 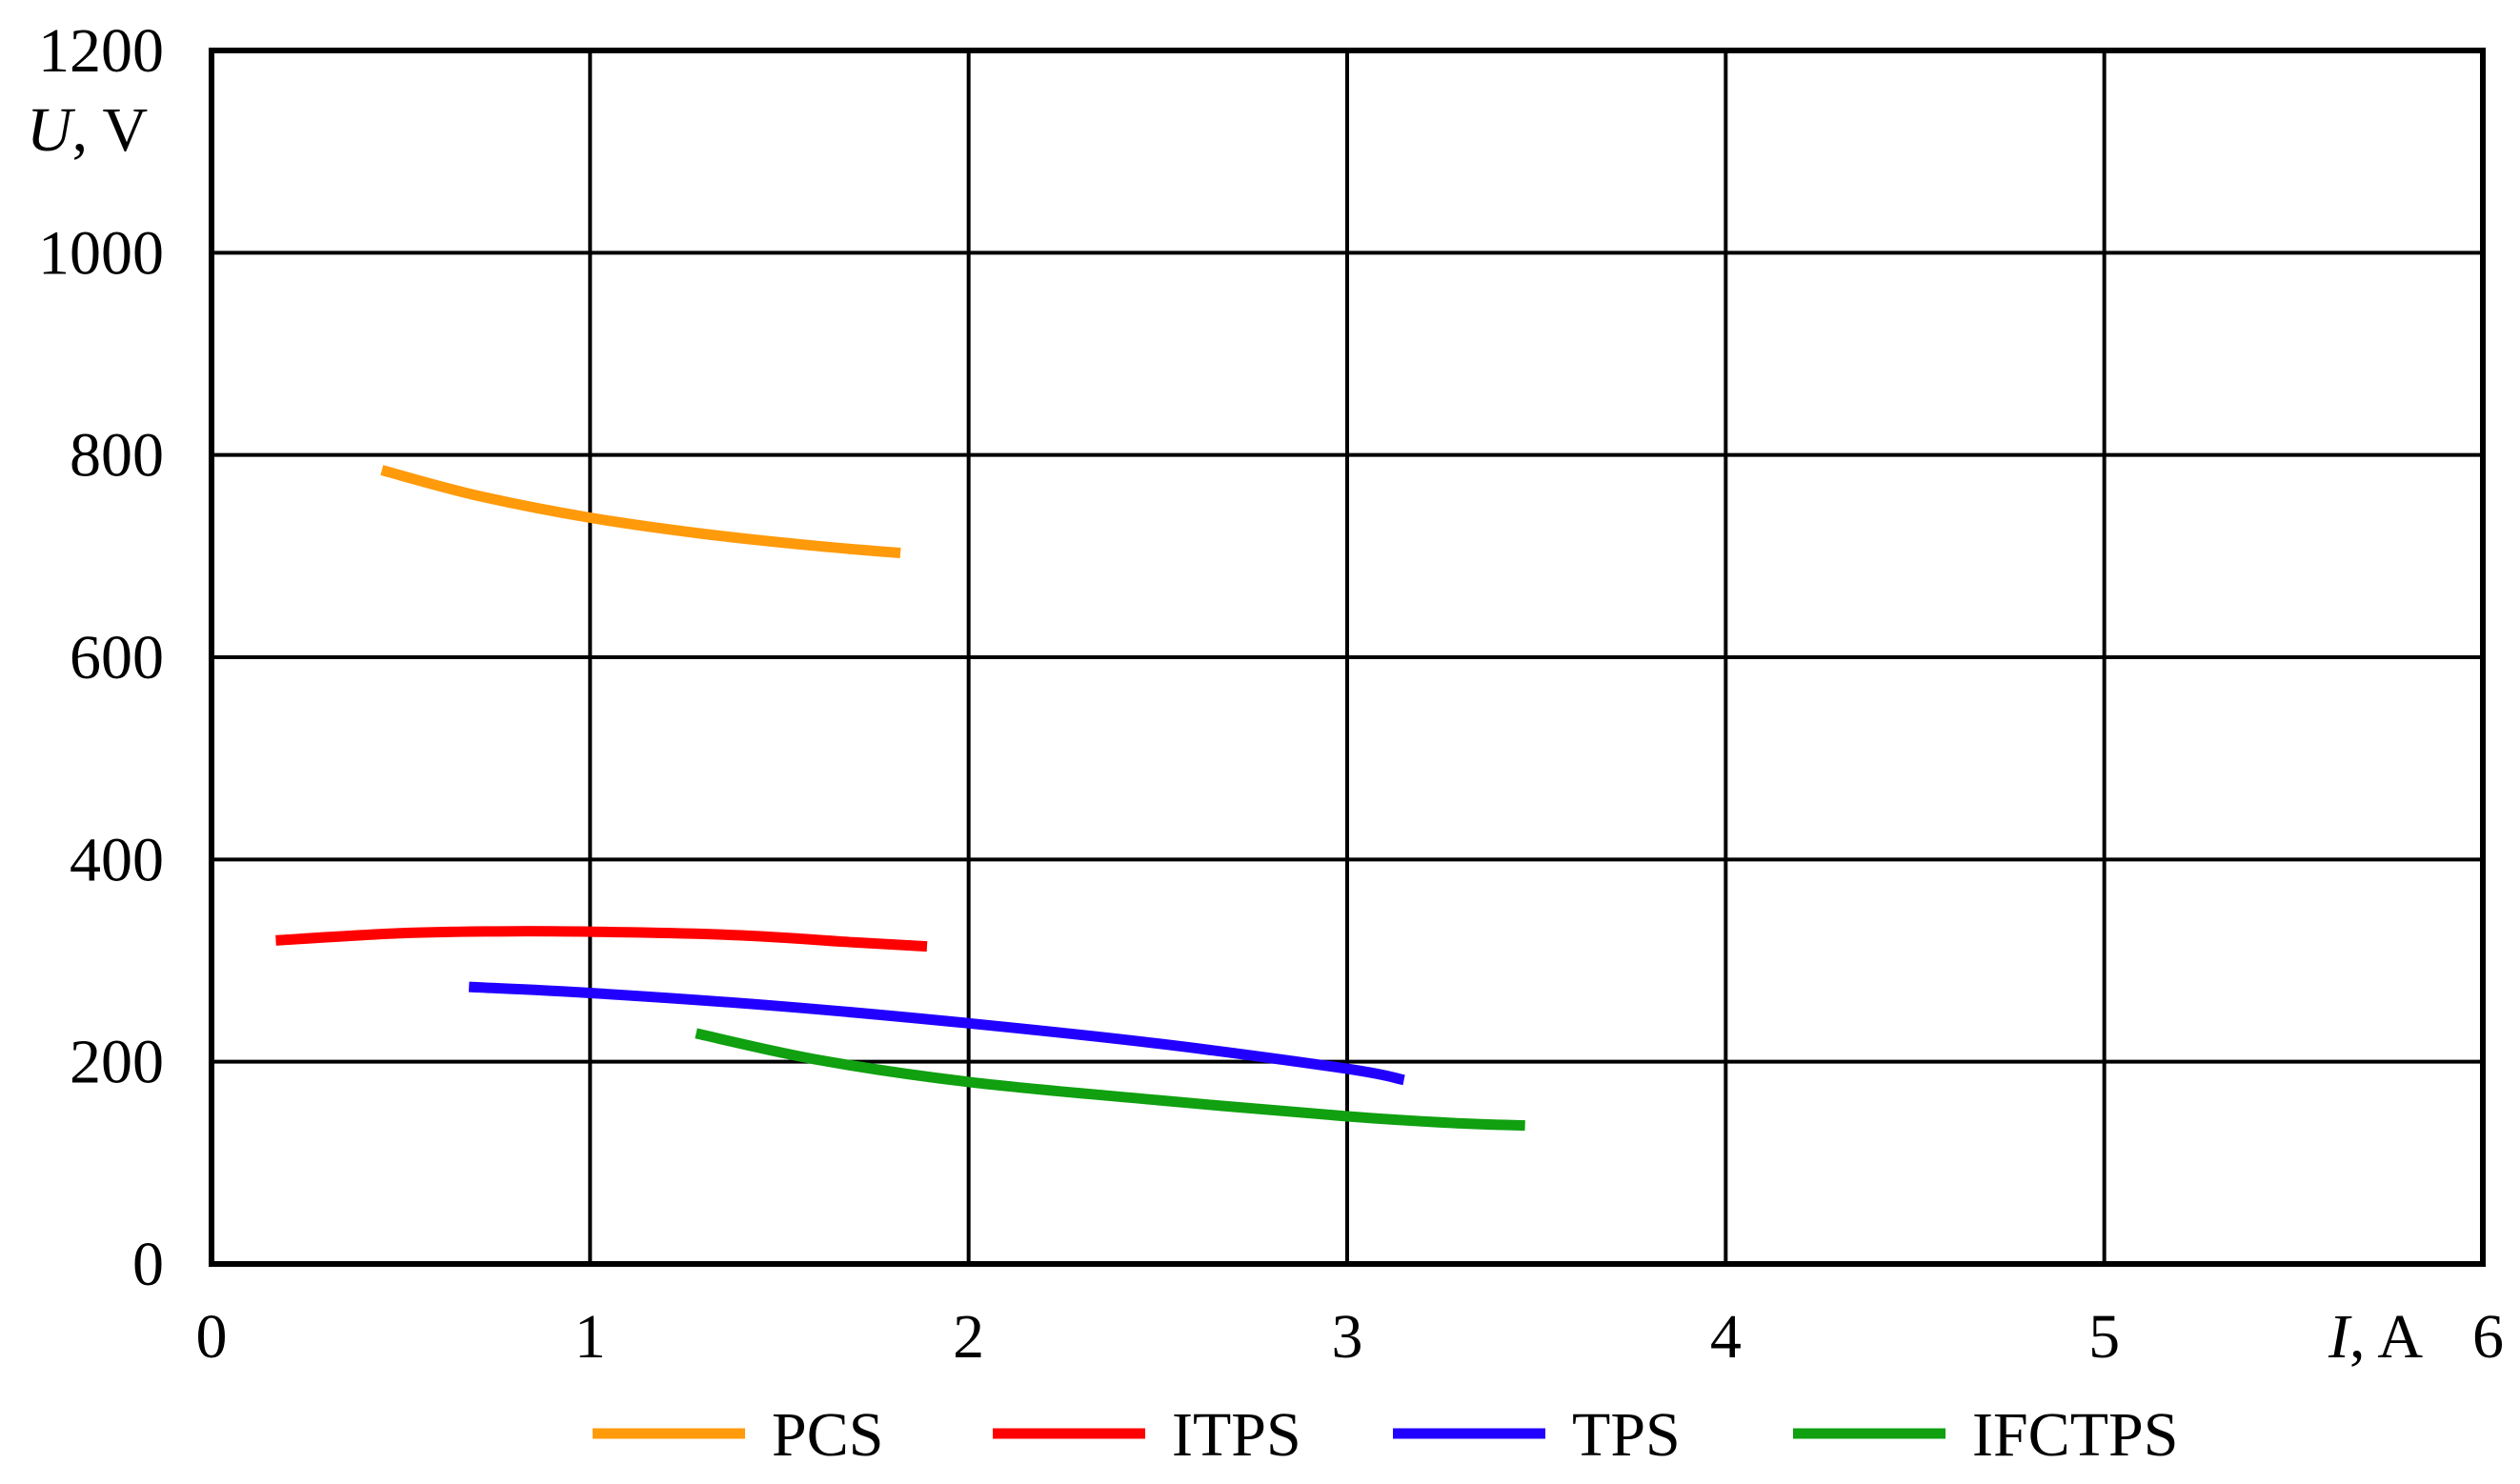 I want to click on x-tick-label: 2, so click(x=969, y=1337).